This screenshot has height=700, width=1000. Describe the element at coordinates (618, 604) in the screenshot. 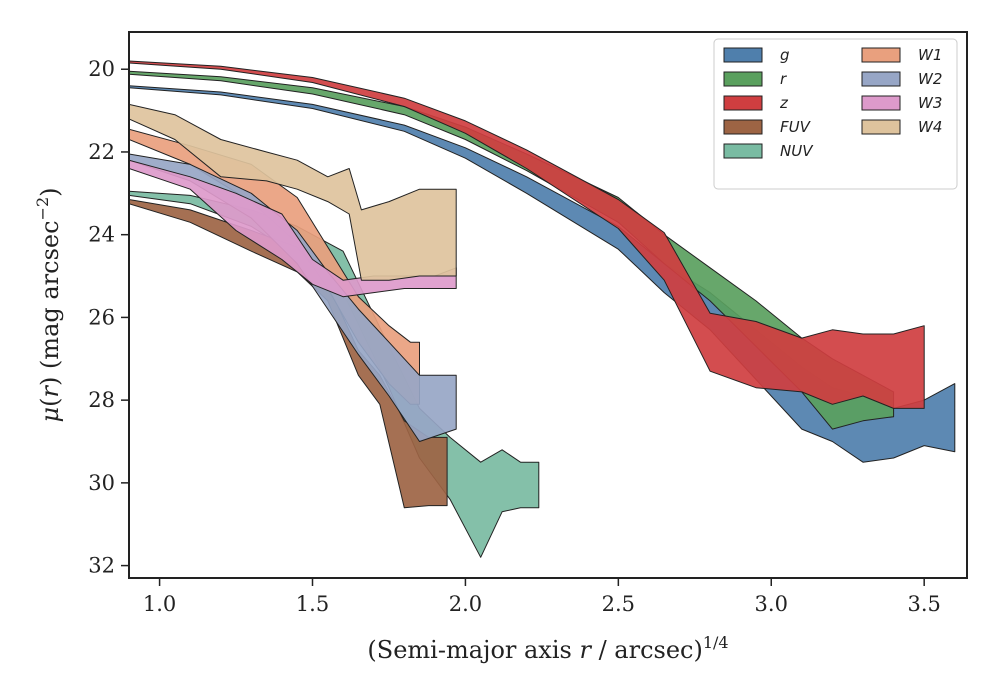

I see `x-tick-label: 2.5` at that location.